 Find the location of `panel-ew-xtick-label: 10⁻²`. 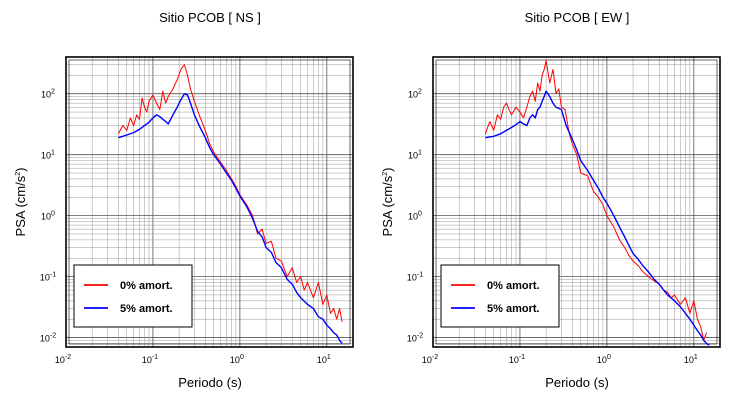

panel-ew-xtick-label: 10⁻² is located at coordinates (430, 359).